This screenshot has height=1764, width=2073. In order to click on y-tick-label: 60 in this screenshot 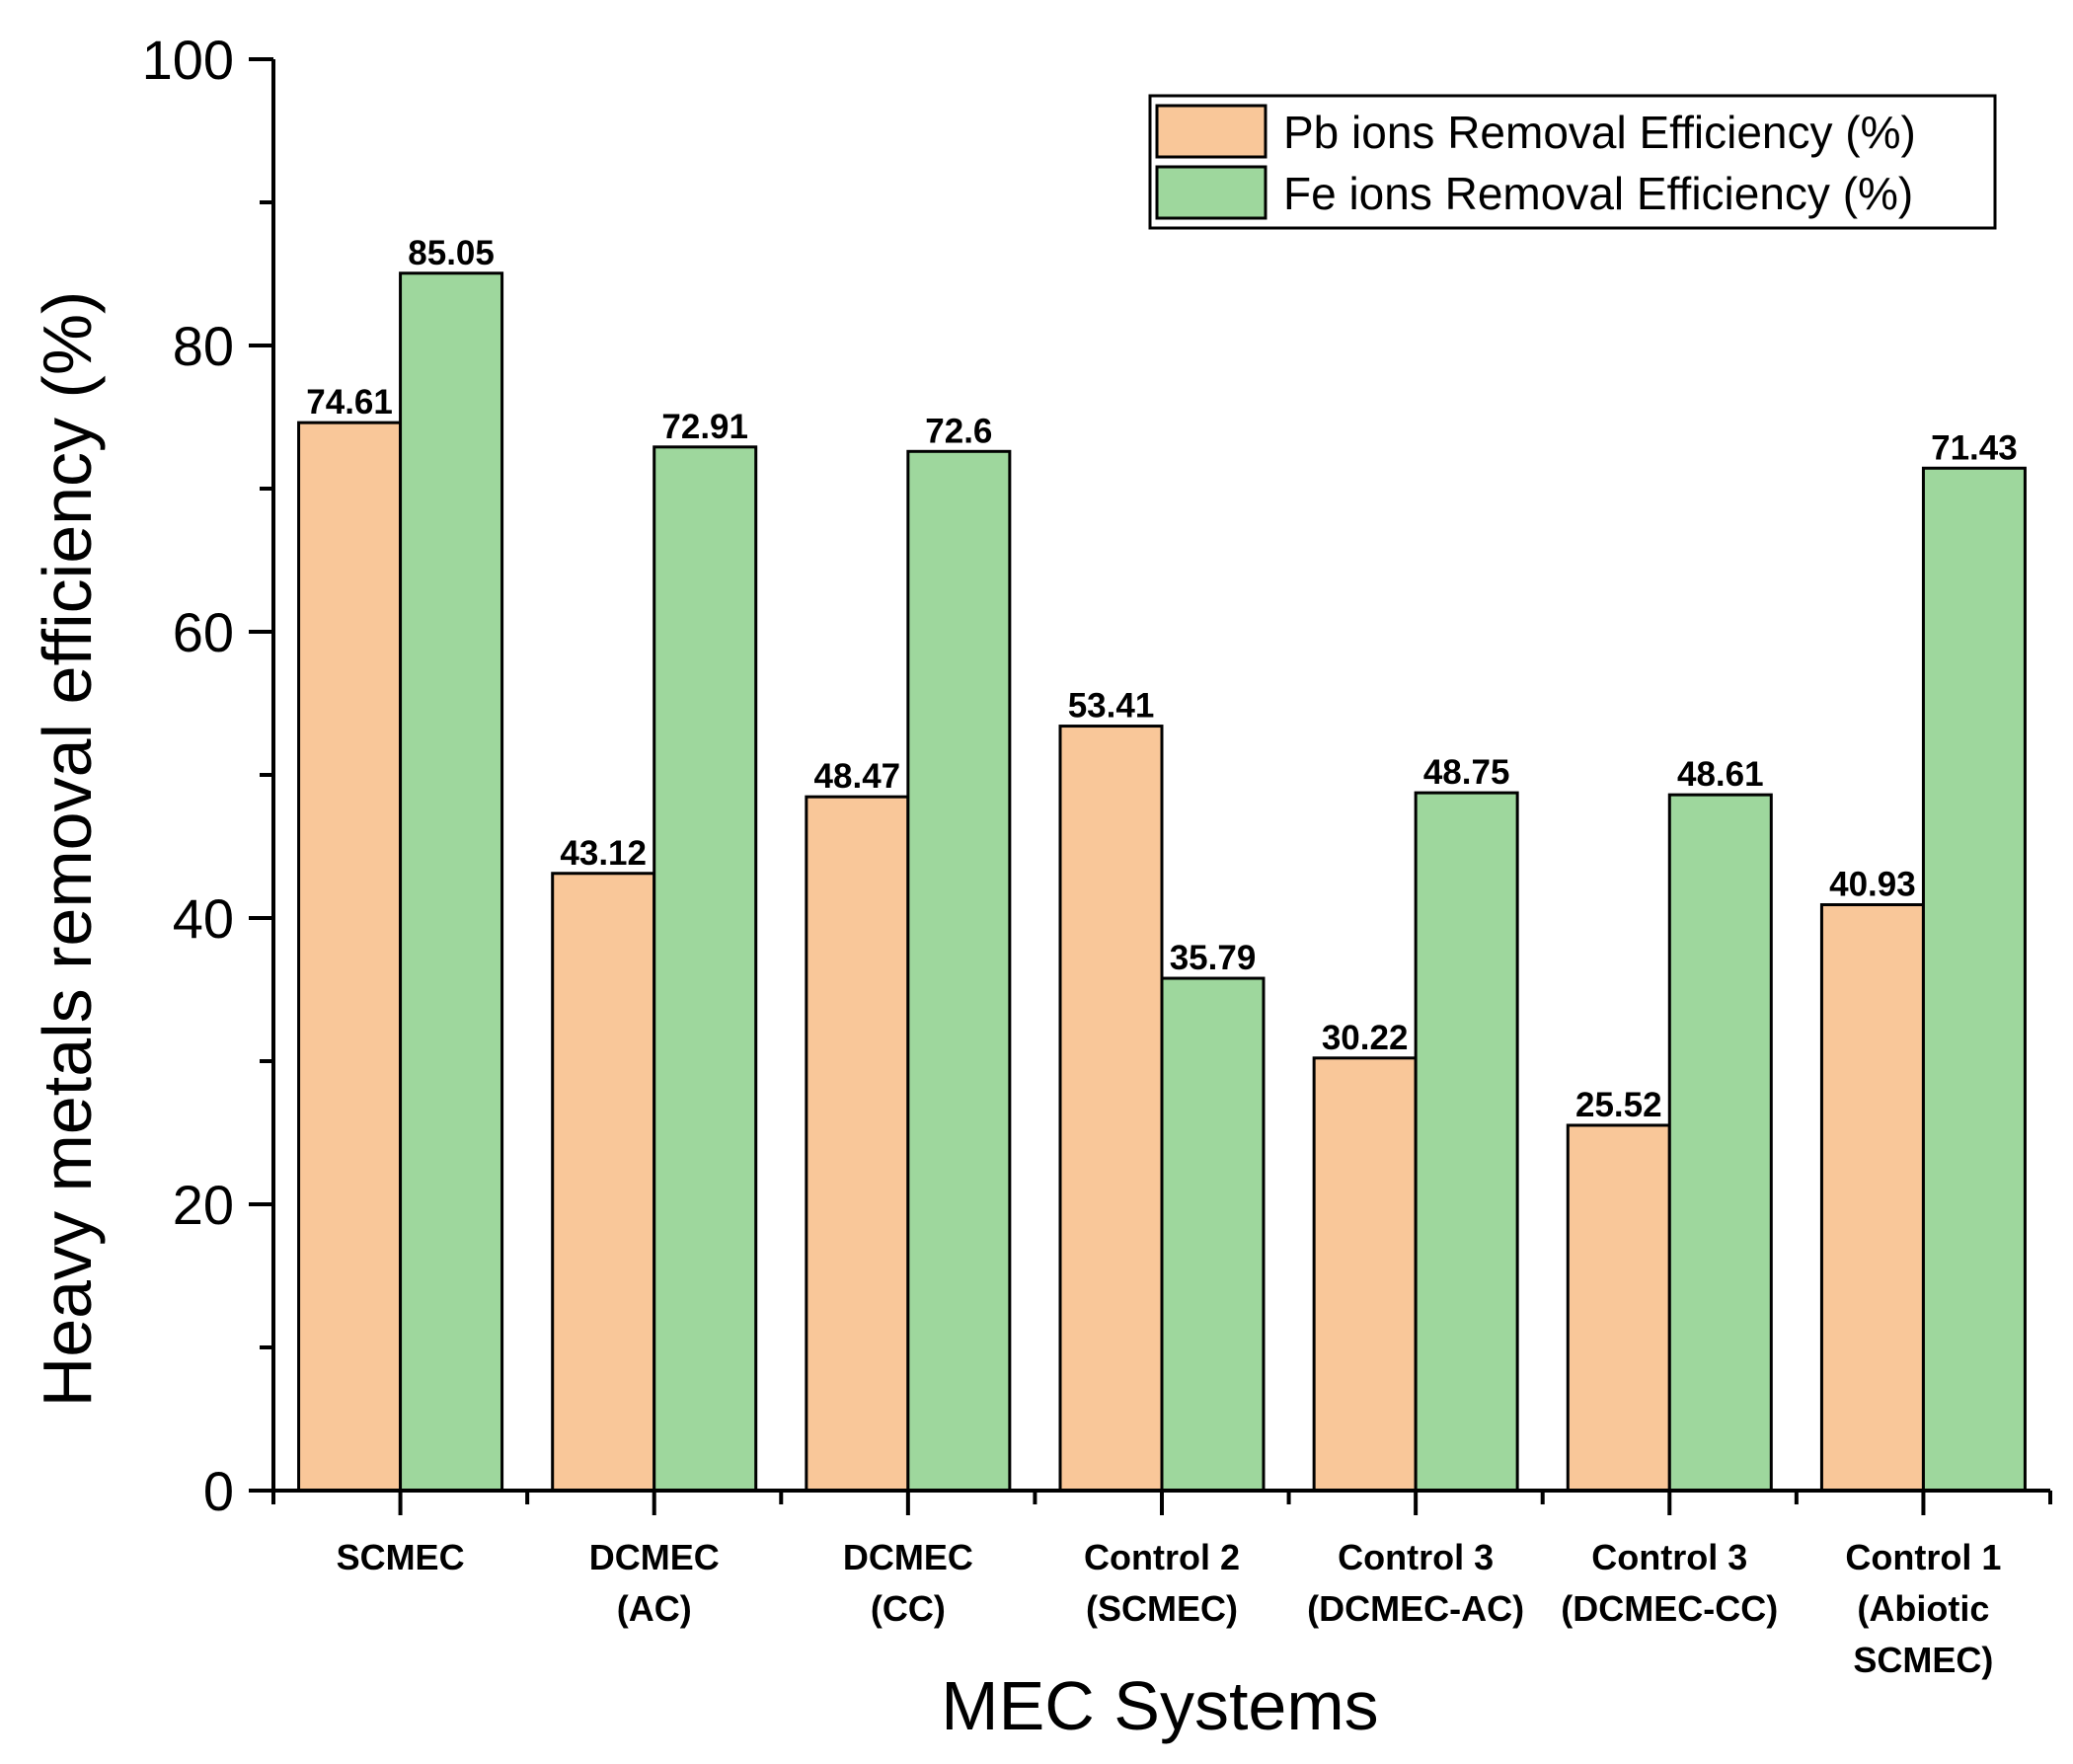, I will do `click(203, 632)`.